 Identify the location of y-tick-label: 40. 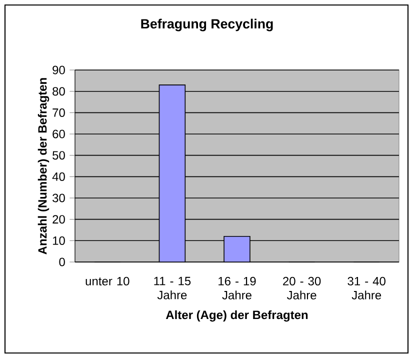
(58, 176).